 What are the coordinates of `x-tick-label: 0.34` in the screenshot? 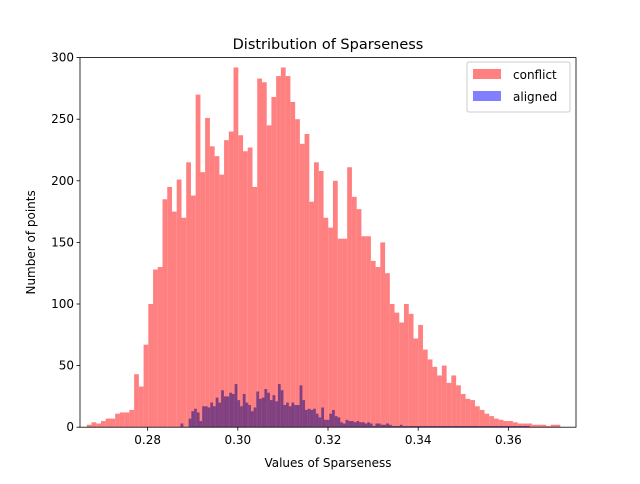 It's located at (418, 440).